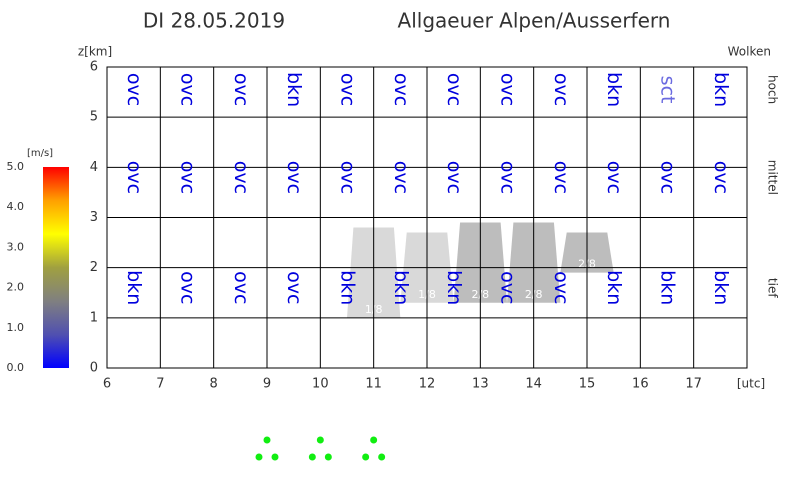 The width and height of the screenshot is (800, 500). What do you see at coordinates (267, 384) in the screenshot?
I see `x-tick-label: 9` at bounding box center [267, 384].